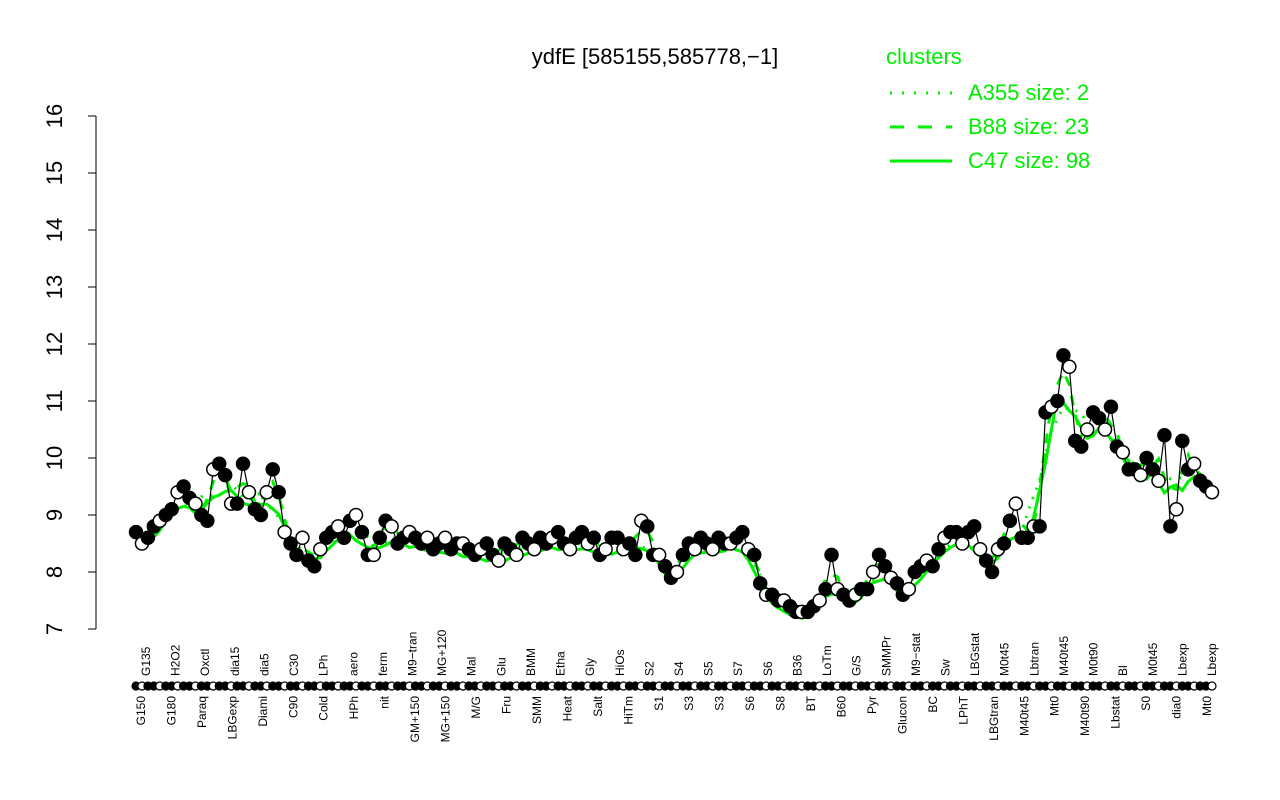 This screenshot has width=1280, height=800. I want to click on x-tick-label-bottom: nit, so click(385, 701).